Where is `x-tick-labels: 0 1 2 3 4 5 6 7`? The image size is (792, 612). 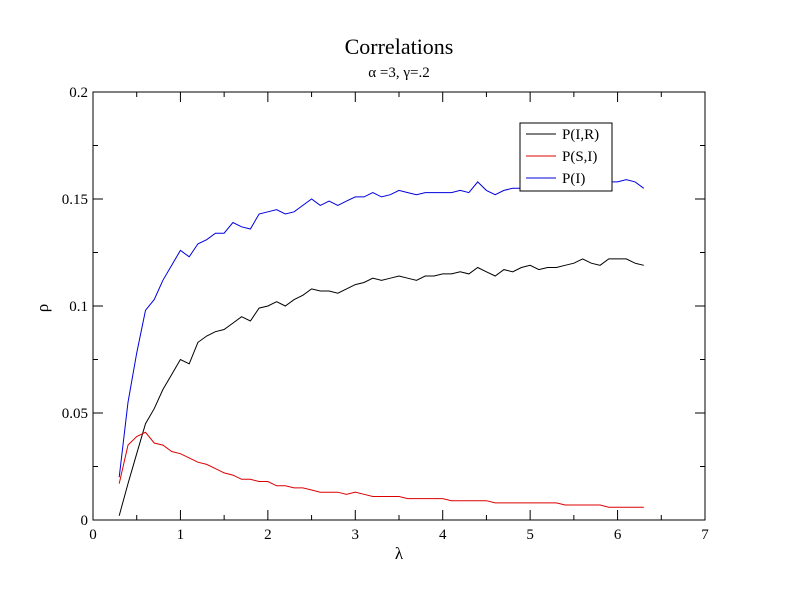
x-tick-labels: 0 1 2 3 4 5 6 7 is located at coordinates (399, 535).